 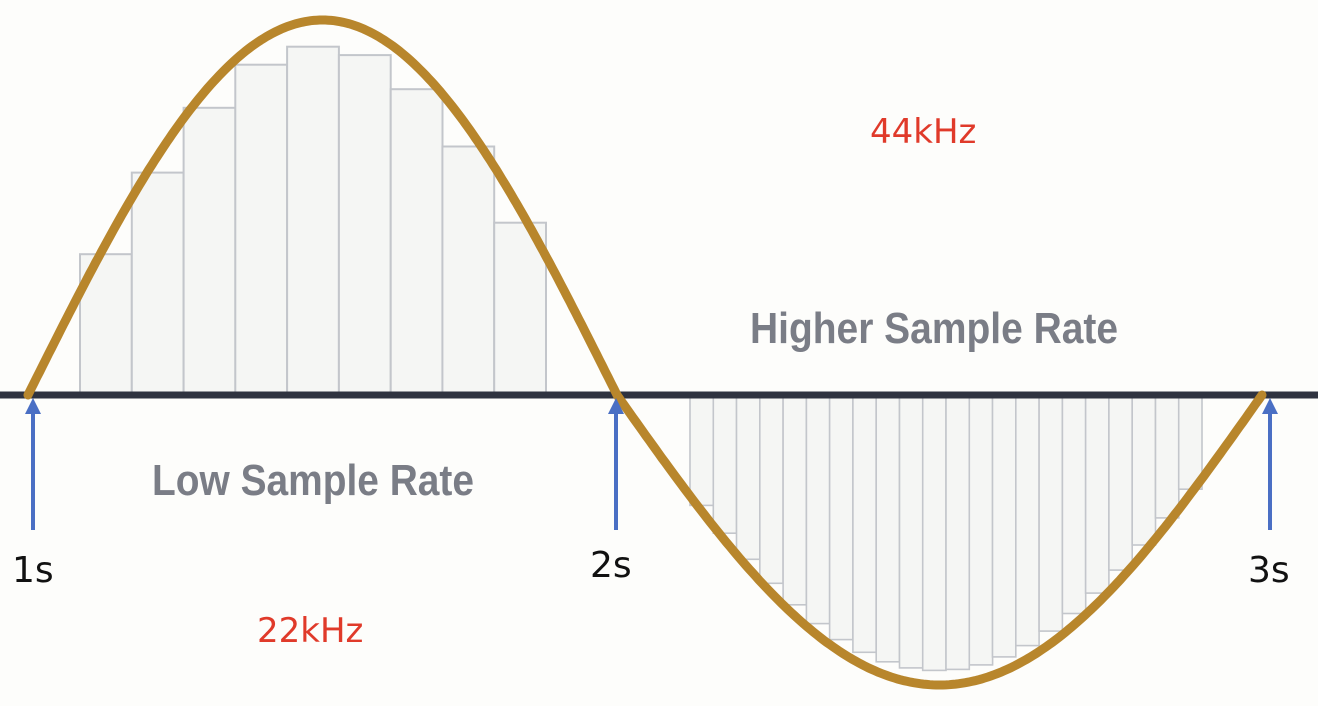 What do you see at coordinates (1269, 570) in the screenshot?
I see `time-marker-3s: 3s` at bounding box center [1269, 570].